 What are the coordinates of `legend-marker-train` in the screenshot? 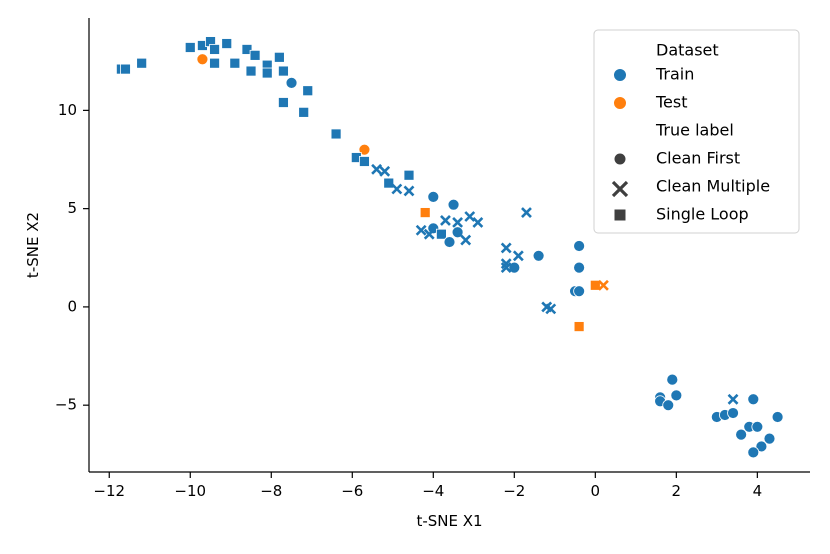 It's located at (620, 75).